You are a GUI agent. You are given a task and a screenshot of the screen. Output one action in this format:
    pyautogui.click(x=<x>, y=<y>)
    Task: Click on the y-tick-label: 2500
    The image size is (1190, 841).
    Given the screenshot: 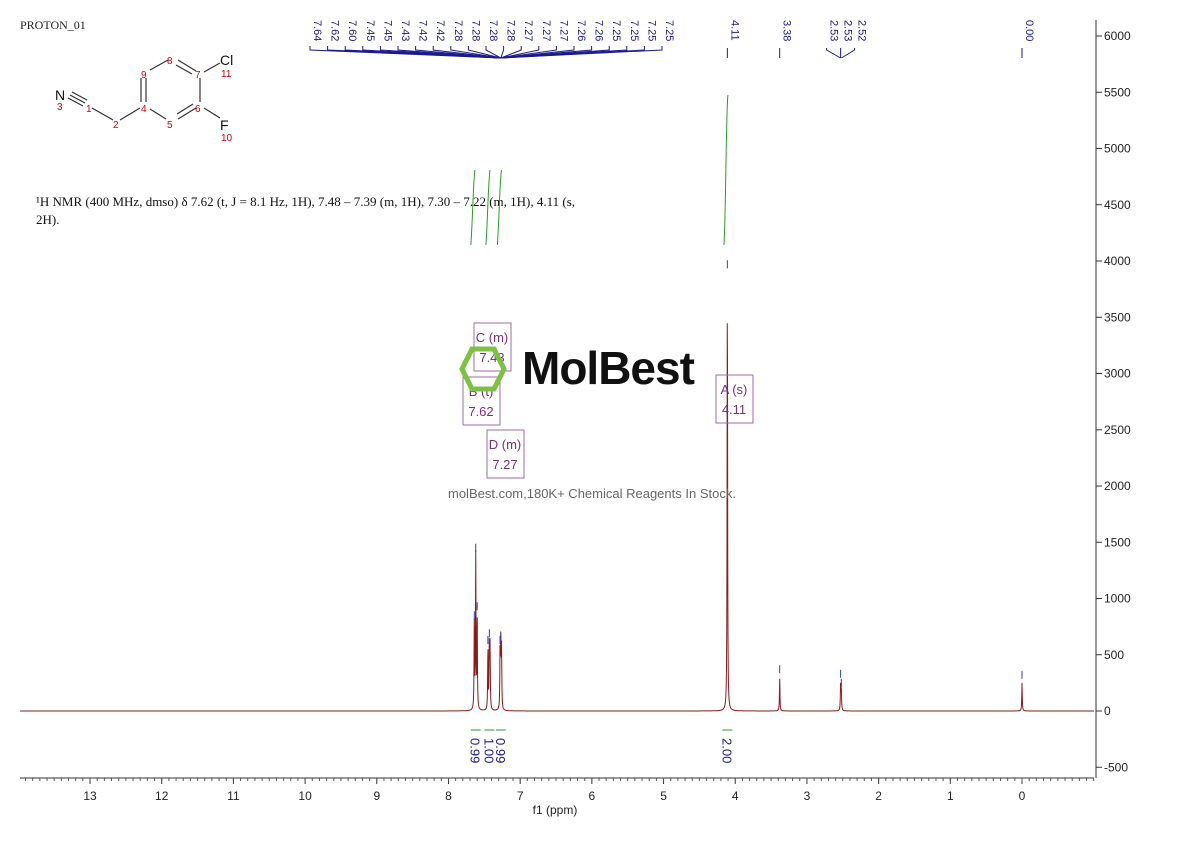 What is the action you would take?
    pyautogui.click(x=1117, y=430)
    